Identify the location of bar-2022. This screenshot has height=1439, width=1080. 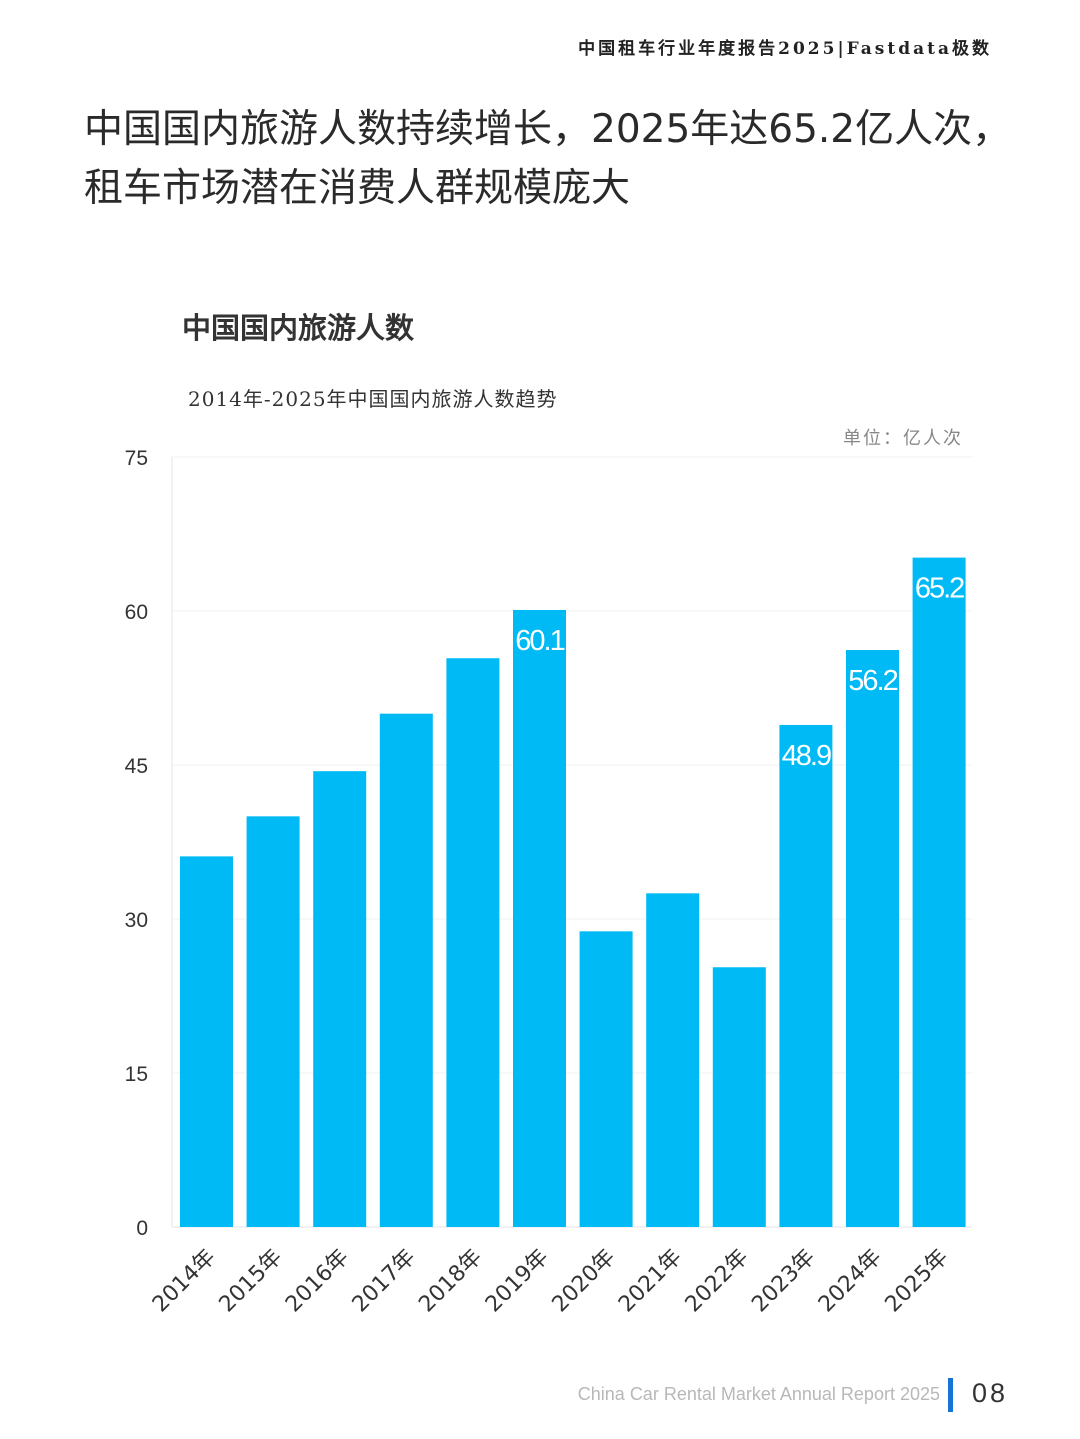
(739, 1097).